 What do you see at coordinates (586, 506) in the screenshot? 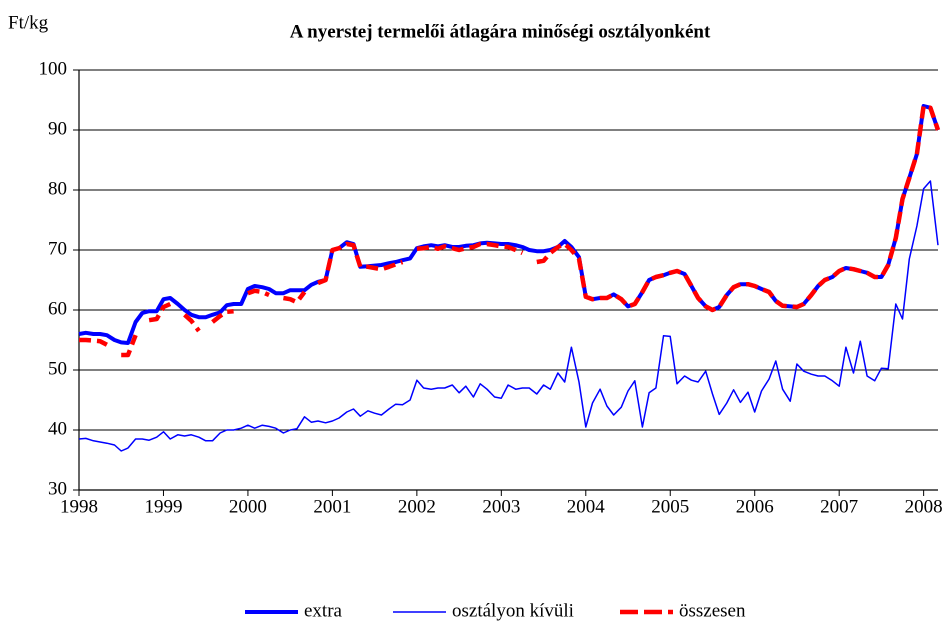
I see `x-tick-label: 2004` at bounding box center [586, 506].